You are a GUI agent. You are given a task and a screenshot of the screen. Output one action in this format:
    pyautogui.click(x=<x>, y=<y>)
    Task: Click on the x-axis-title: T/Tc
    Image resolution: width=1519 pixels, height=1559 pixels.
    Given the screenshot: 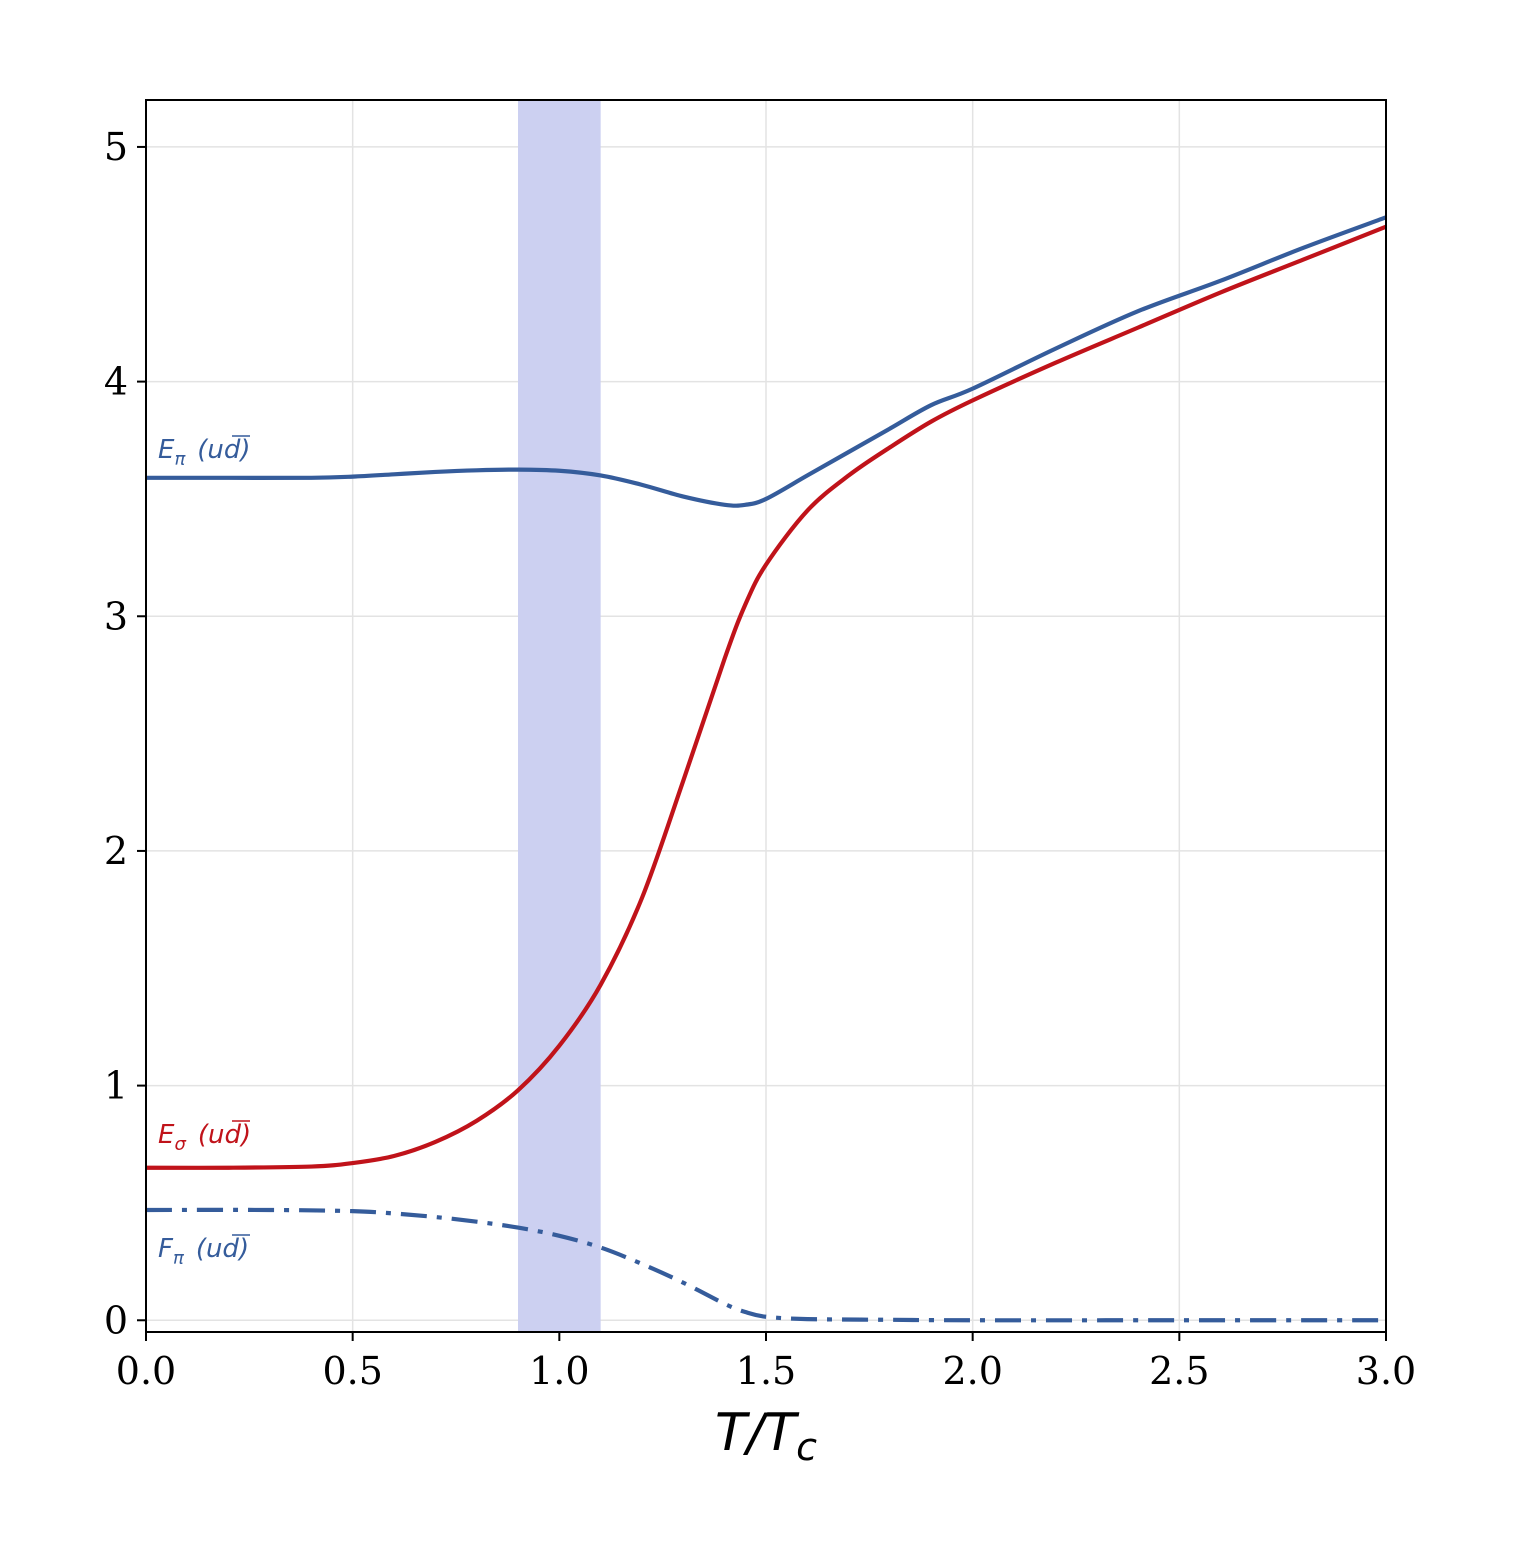 What is the action you would take?
    pyautogui.click(x=766, y=1436)
    